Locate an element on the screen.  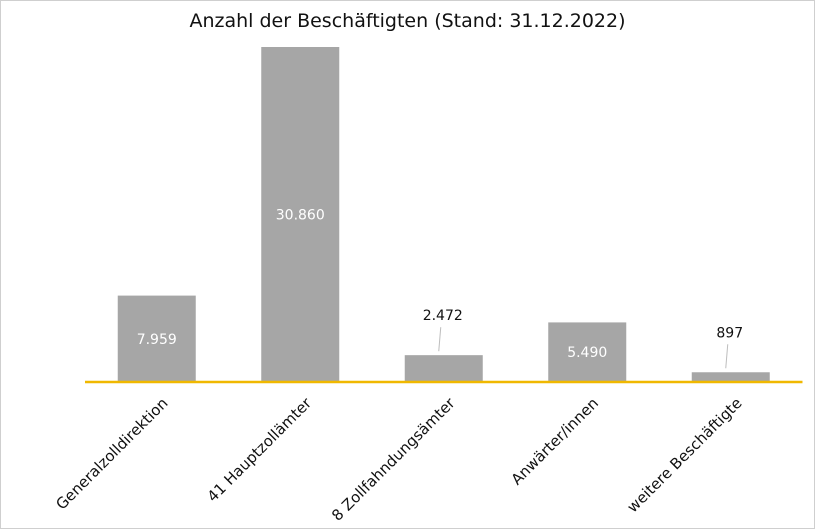
data-label-5: 897 is located at coordinates (729, 333).